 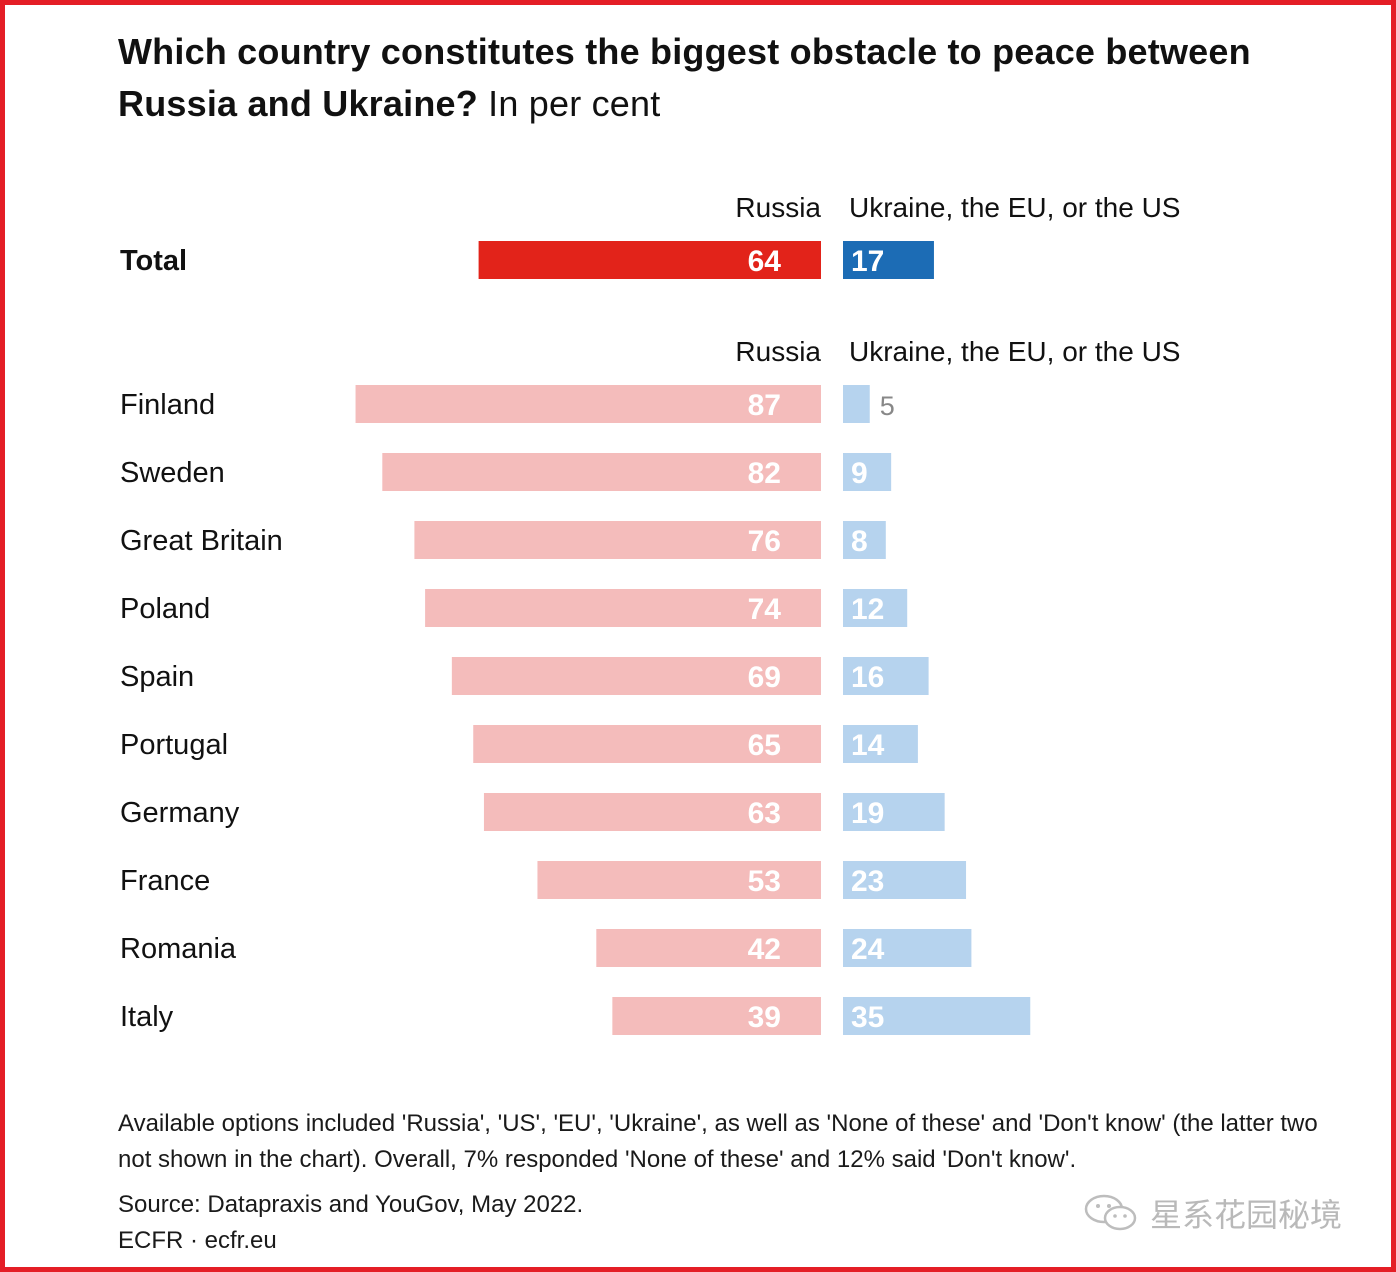 What do you see at coordinates (588, 404) in the screenshot?
I see `bar-russia-finland` at bounding box center [588, 404].